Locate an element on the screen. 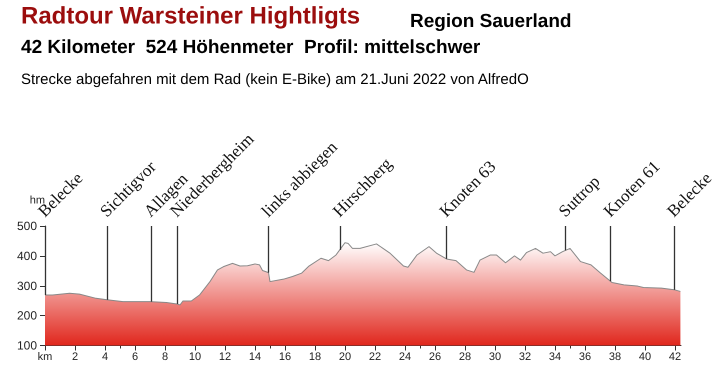 This screenshot has width=726, height=370. chart-subtitle: Region Sauerland is located at coordinates (491, 21).